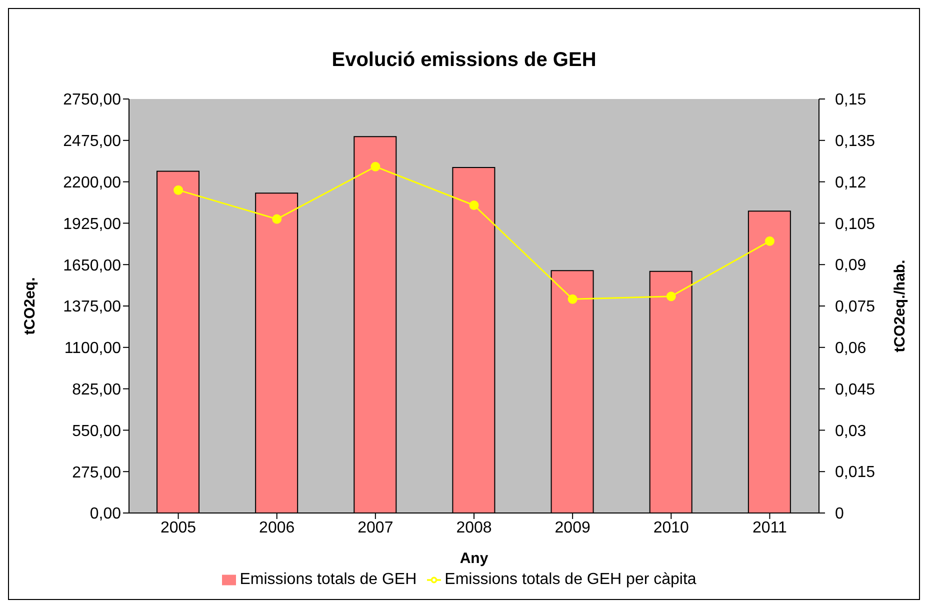 The image size is (928, 609). Describe the element at coordinates (850, 431) in the screenshot. I see `y2-tick-label: 0,03` at that location.